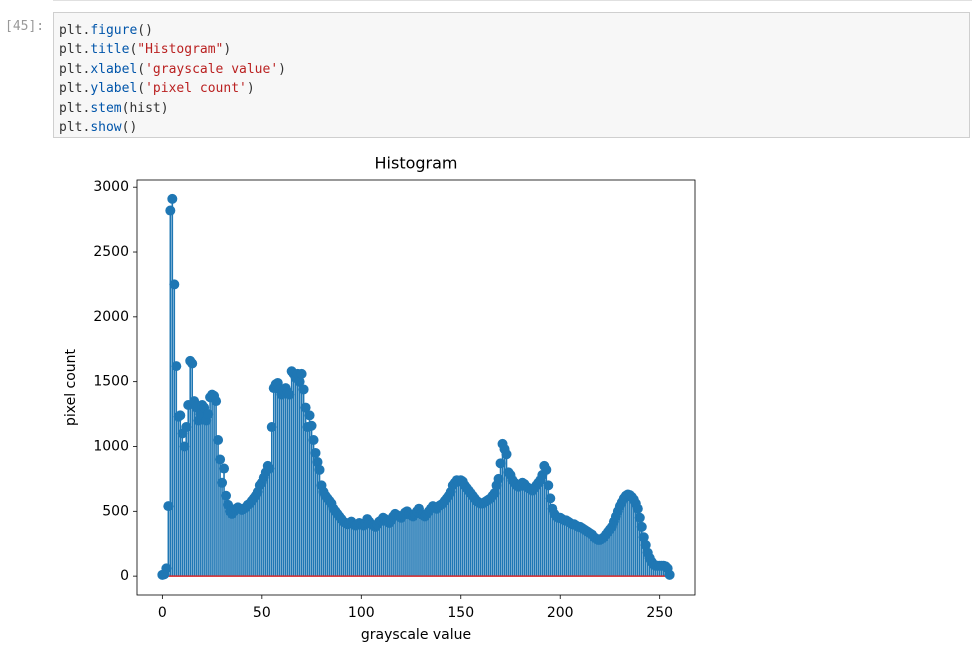  What do you see at coordinates (416, 163) in the screenshot?
I see `chart-title: Histogram` at bounding box center [416, 163].